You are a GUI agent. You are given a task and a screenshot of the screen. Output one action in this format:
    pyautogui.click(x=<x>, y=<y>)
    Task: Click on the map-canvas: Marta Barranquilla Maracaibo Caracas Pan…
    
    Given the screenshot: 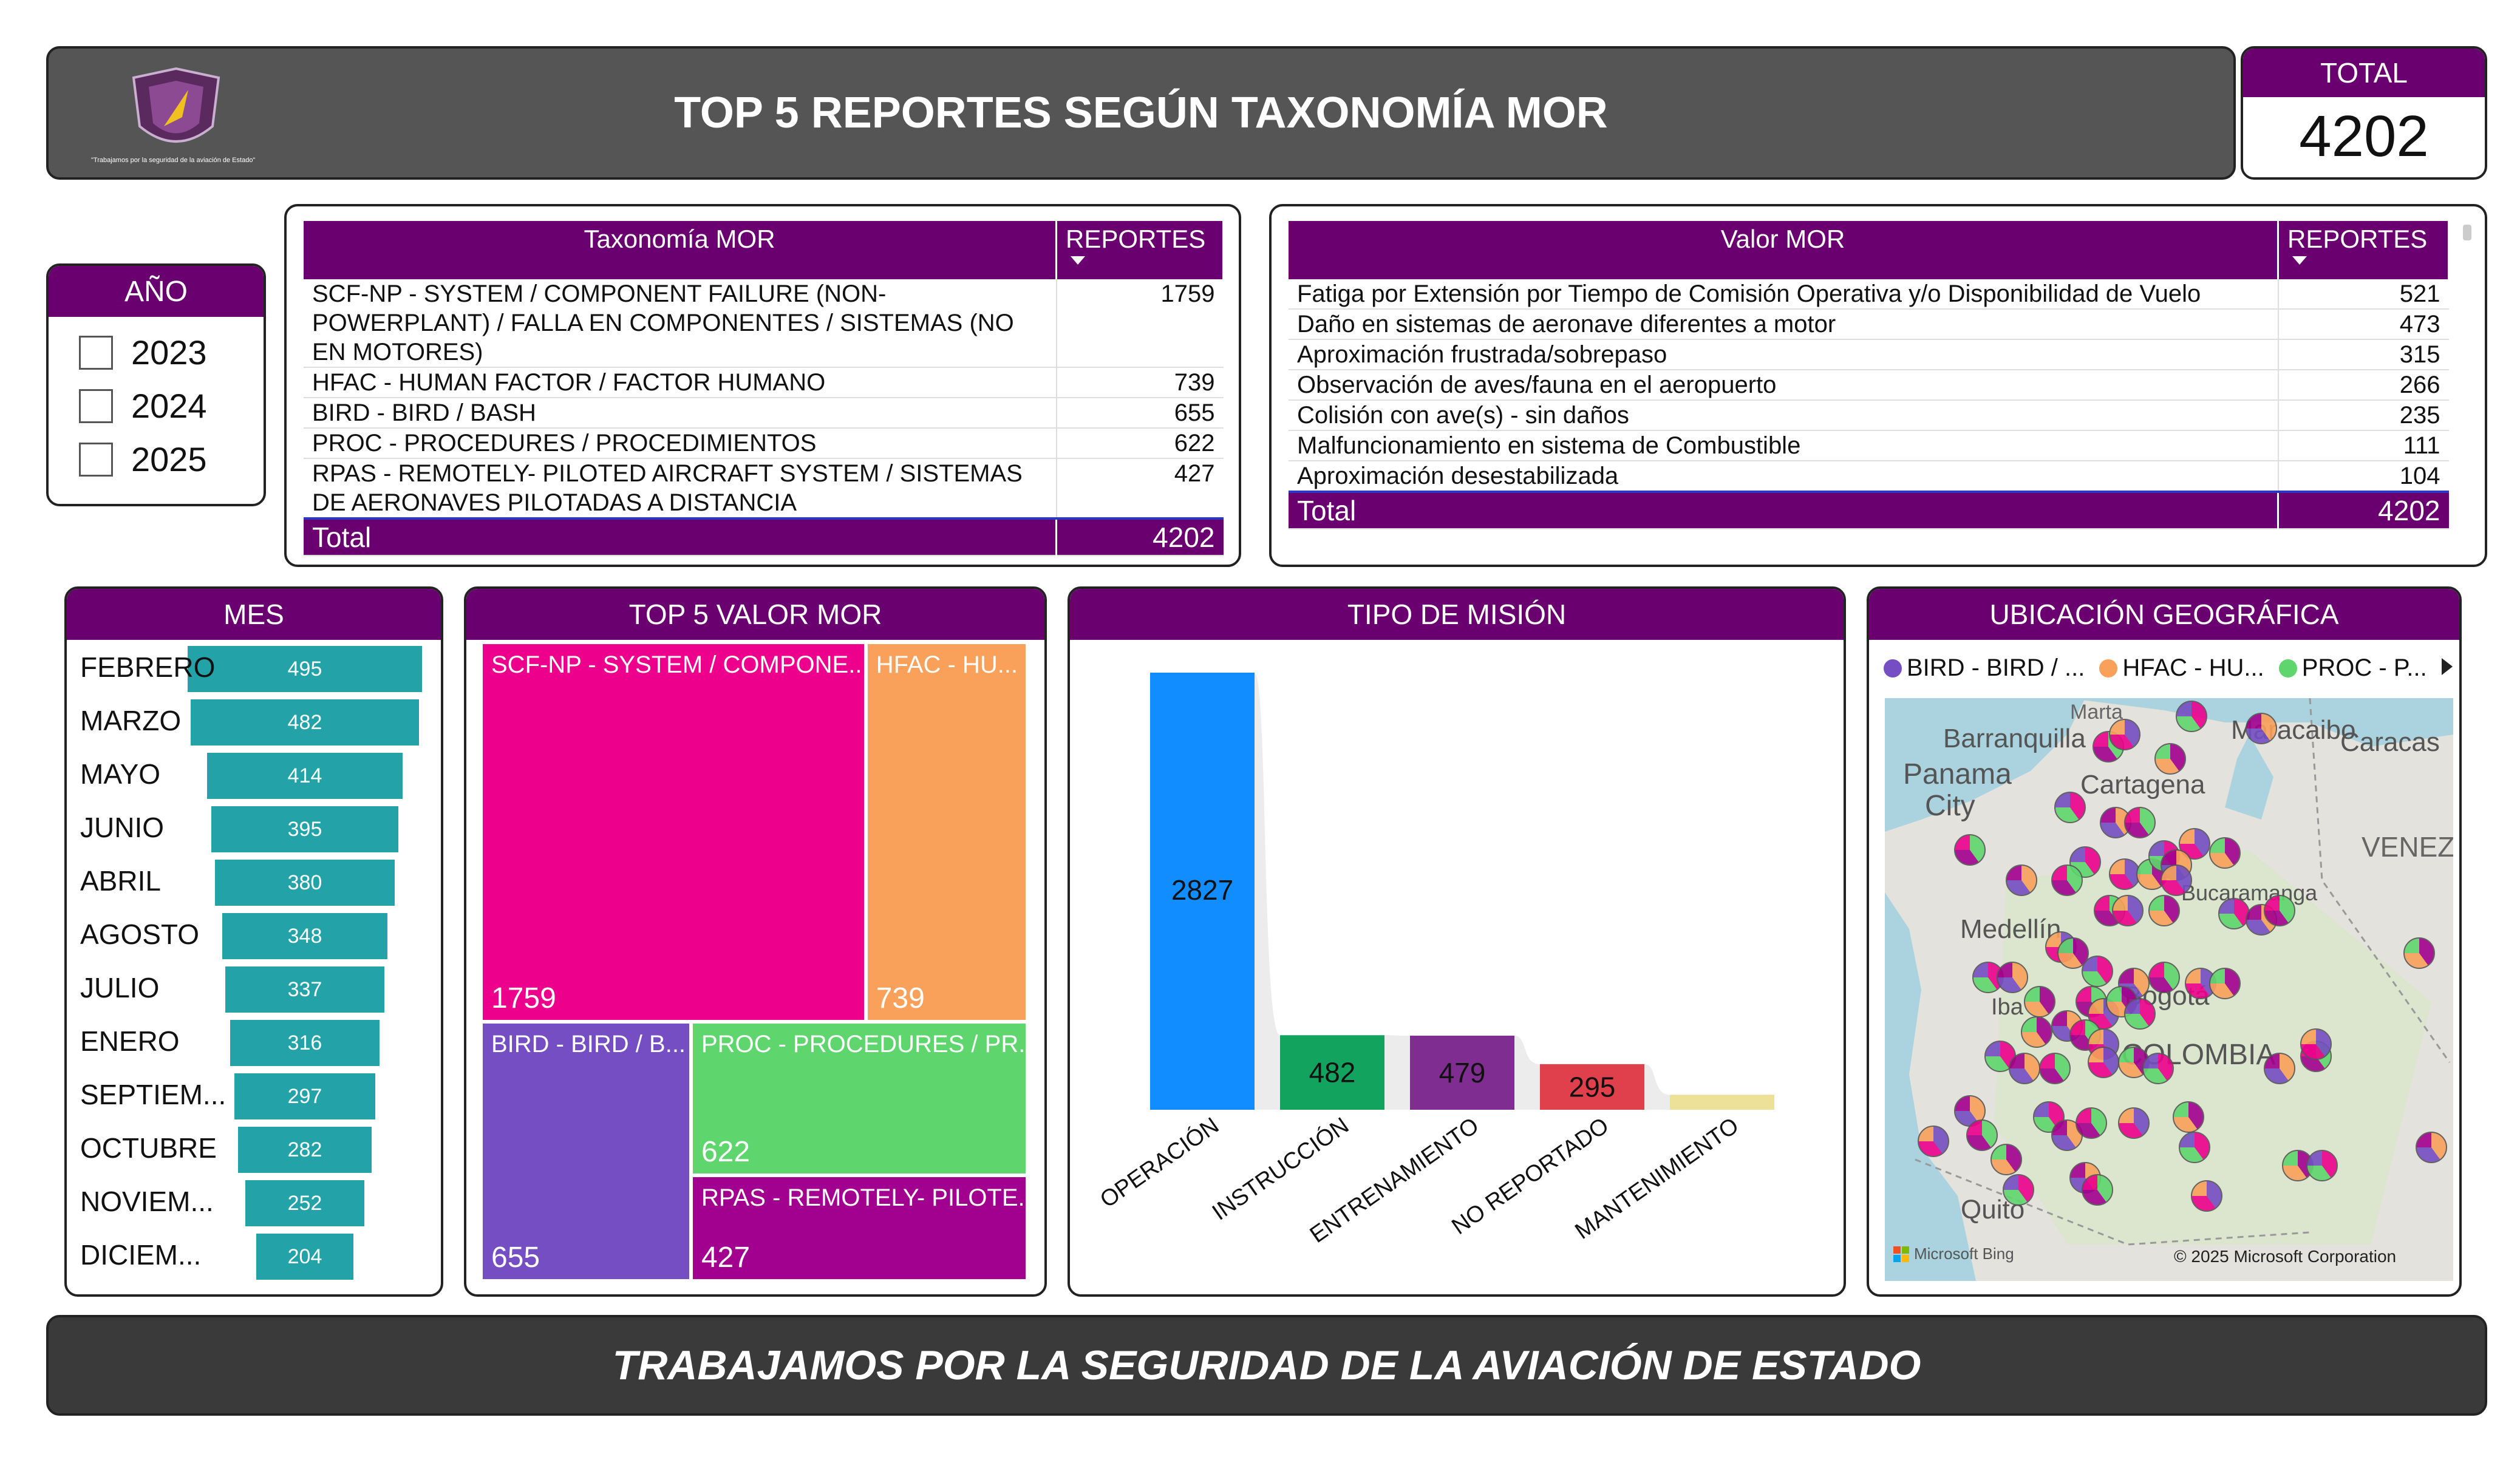 What is the action you would take?
    pyautogui.click(x=2169, y=989)
    